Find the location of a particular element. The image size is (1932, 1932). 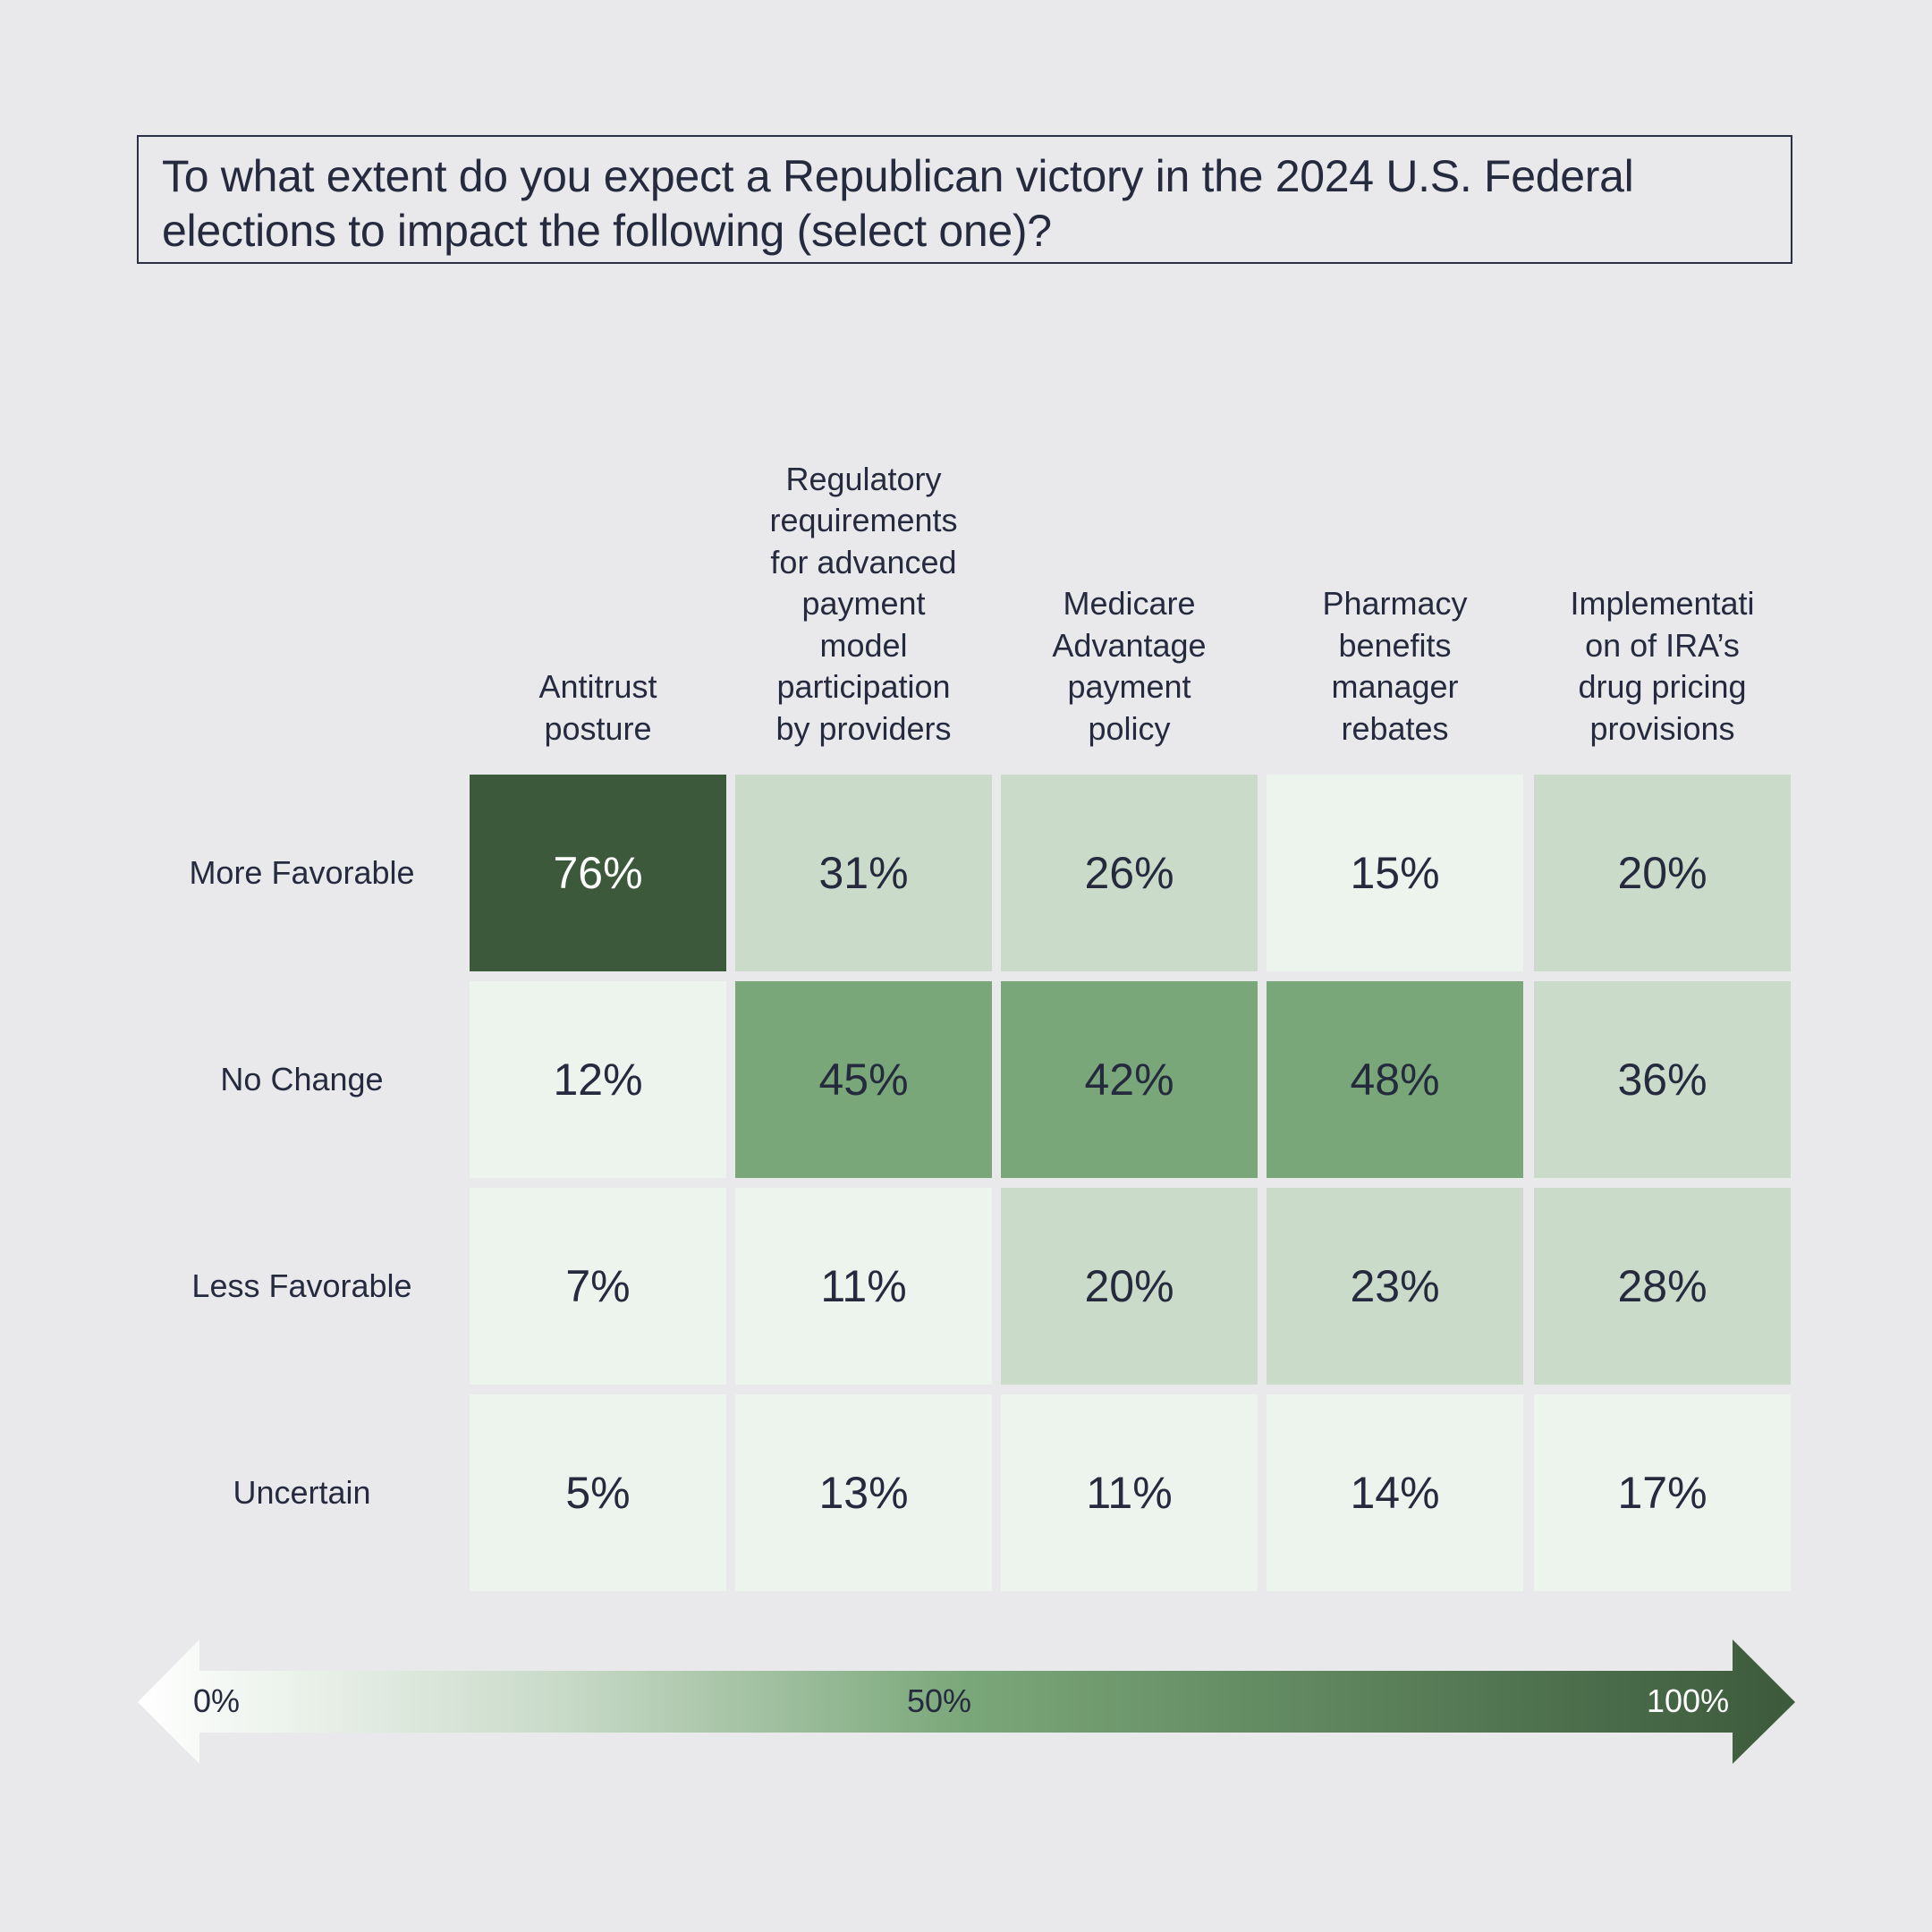

color-scale-arrow is located at coordinates (966, 1702).